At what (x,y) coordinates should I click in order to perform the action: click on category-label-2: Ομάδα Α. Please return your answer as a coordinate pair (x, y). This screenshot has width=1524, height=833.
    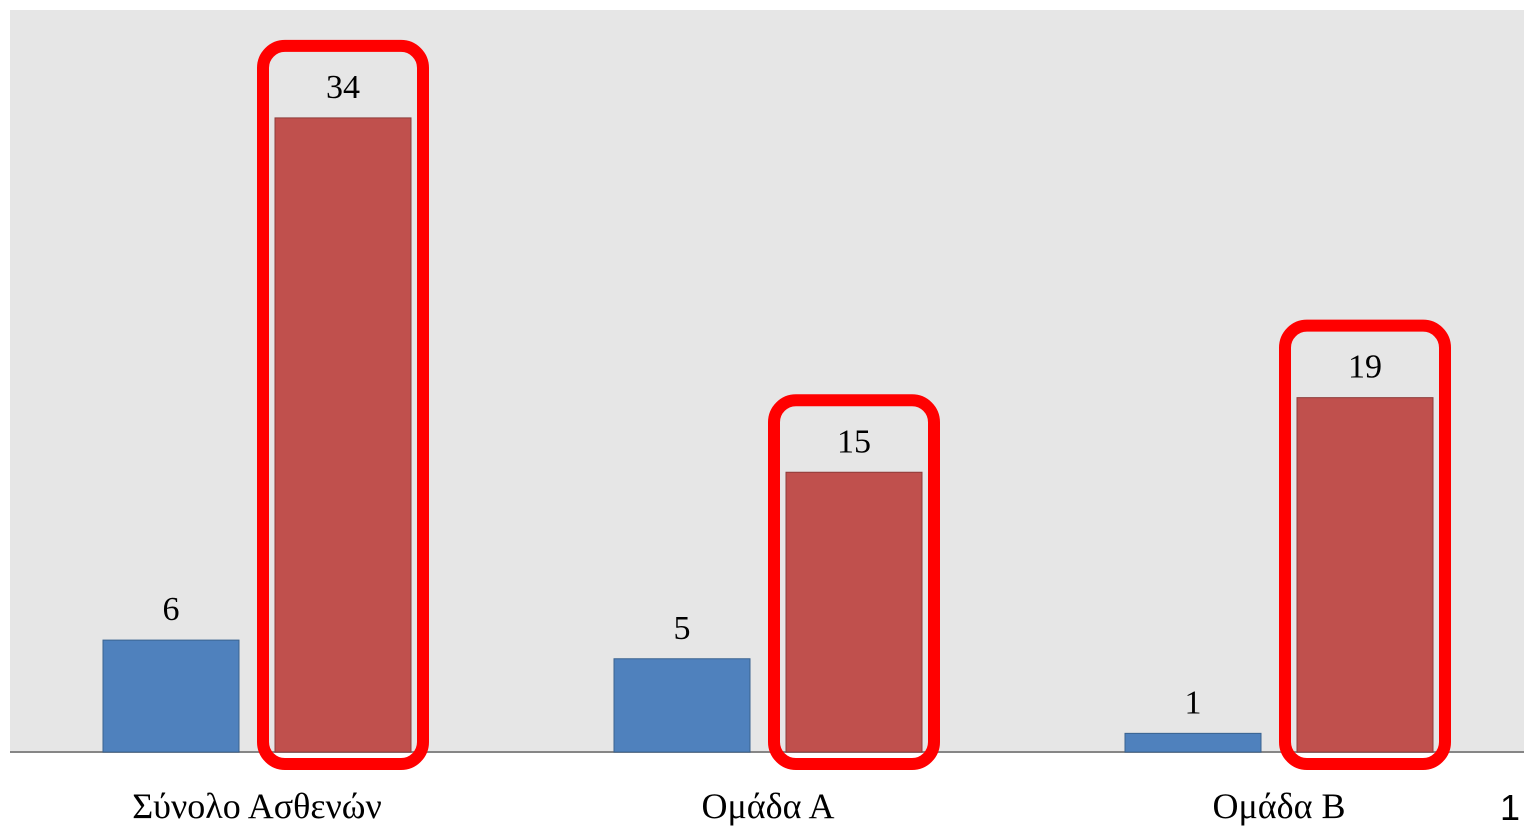
    Looking at the image, I should click on (768, 806).